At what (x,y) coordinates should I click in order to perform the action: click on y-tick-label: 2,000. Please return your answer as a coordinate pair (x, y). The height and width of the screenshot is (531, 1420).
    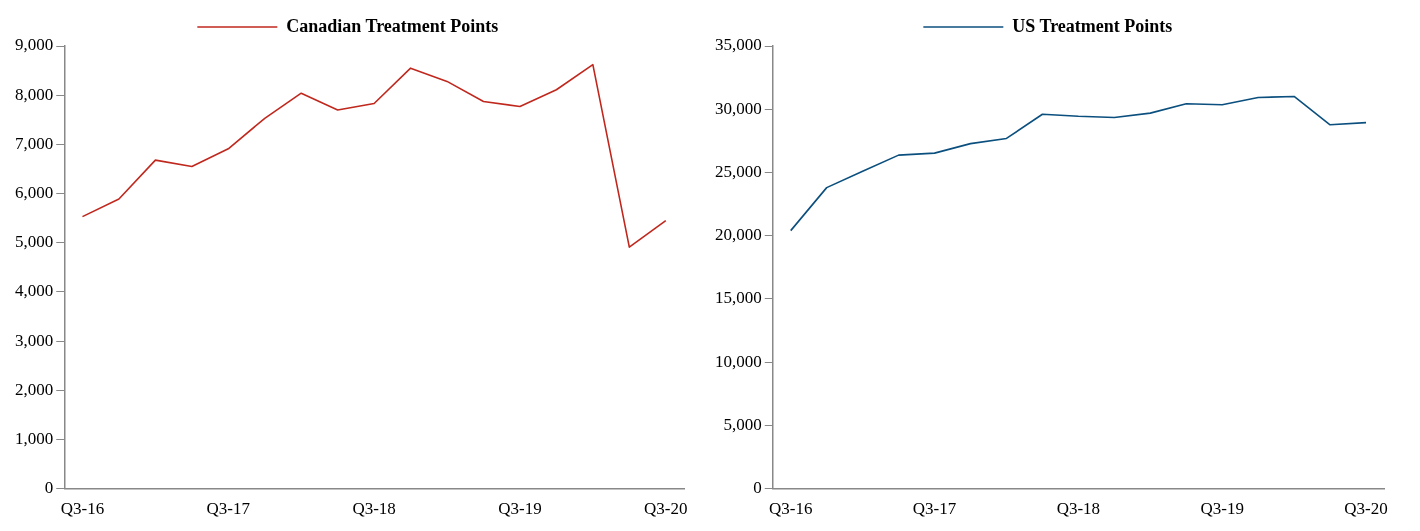
    Looking at the image, I should click on (34, 389).